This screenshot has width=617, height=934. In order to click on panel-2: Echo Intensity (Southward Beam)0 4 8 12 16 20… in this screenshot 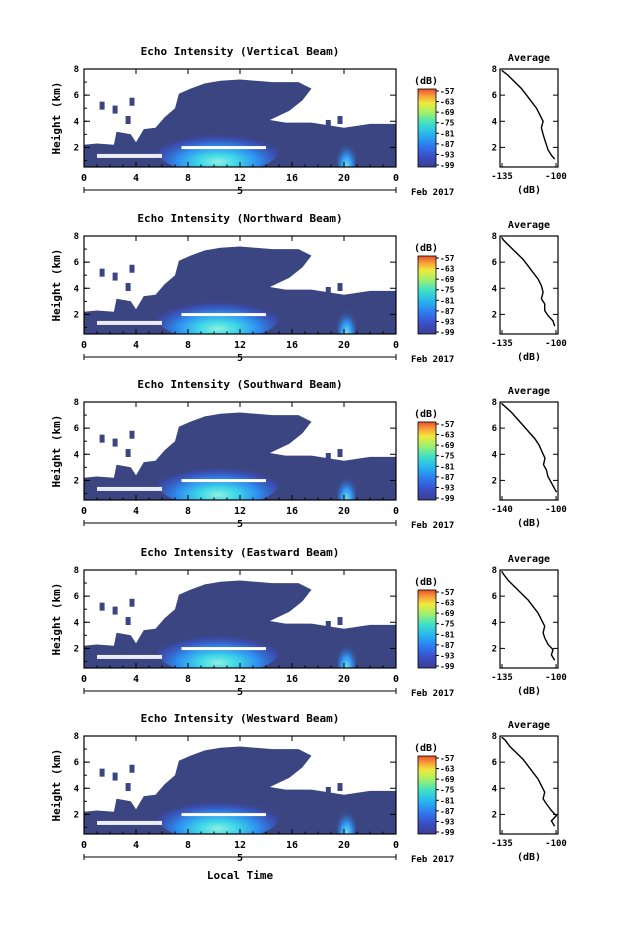, I will do `click(308, 454)`.